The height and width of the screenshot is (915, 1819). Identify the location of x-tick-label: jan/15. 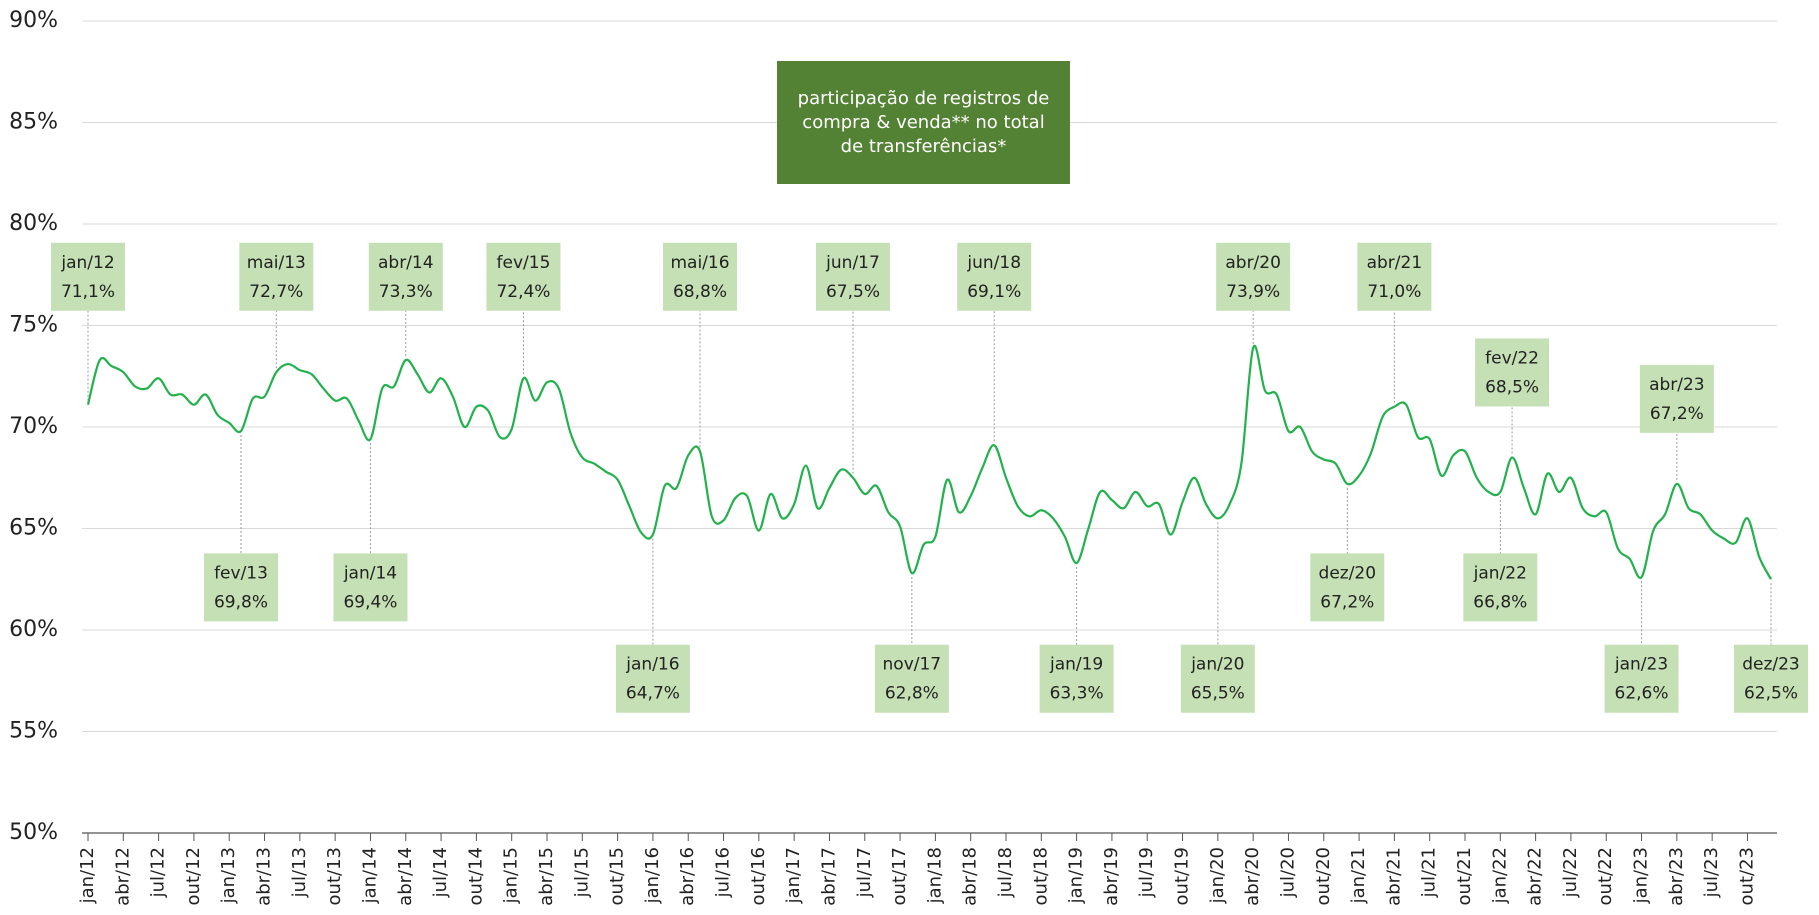
(511, 875).